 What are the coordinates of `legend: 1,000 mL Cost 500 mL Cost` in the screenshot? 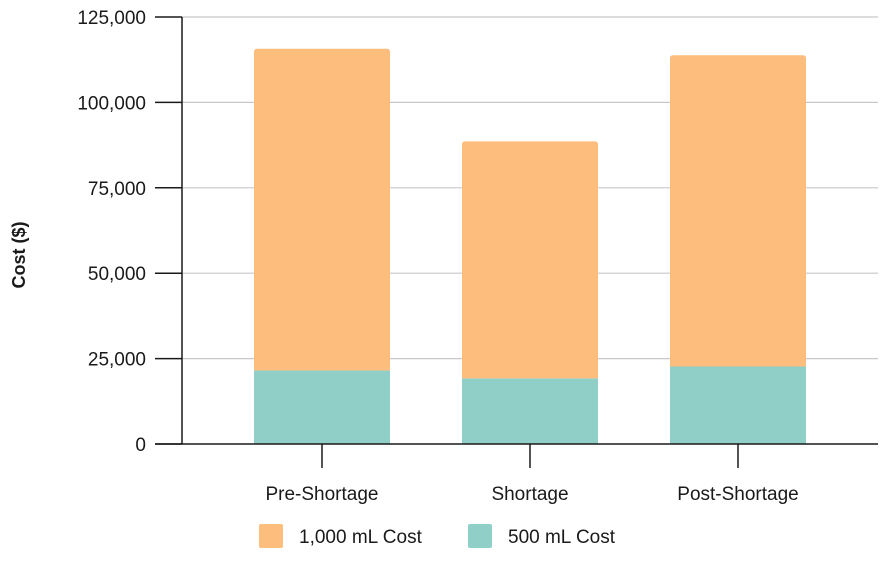 It's located at (437, 536).